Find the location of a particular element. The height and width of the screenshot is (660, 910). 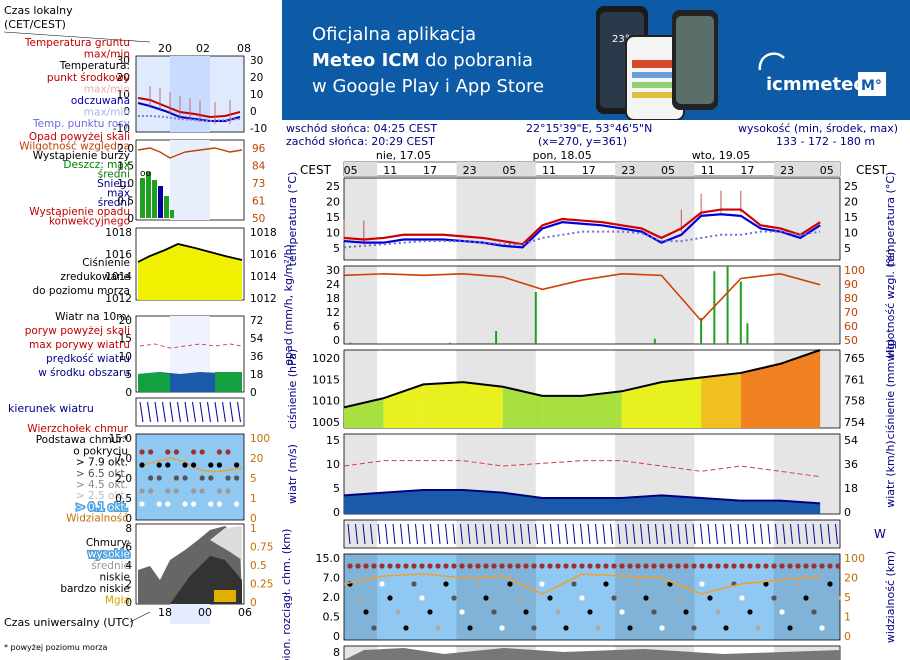

wind-tick-r-0: 54 is located at coordinates (851, 440).